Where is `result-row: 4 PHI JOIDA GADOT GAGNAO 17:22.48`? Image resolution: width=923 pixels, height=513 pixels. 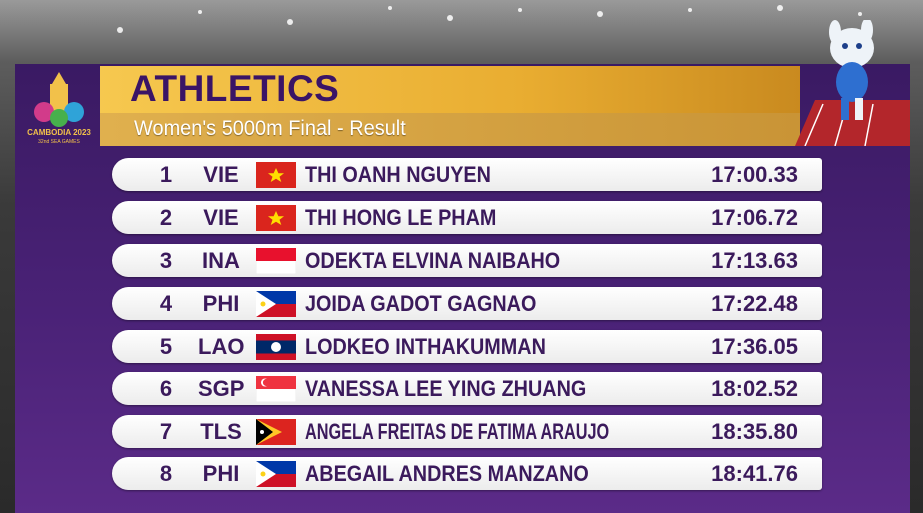
result-row: 4 PHI JOIDA GADOT GAGNAO 17:22.48 is located at coordinates (467, 303).